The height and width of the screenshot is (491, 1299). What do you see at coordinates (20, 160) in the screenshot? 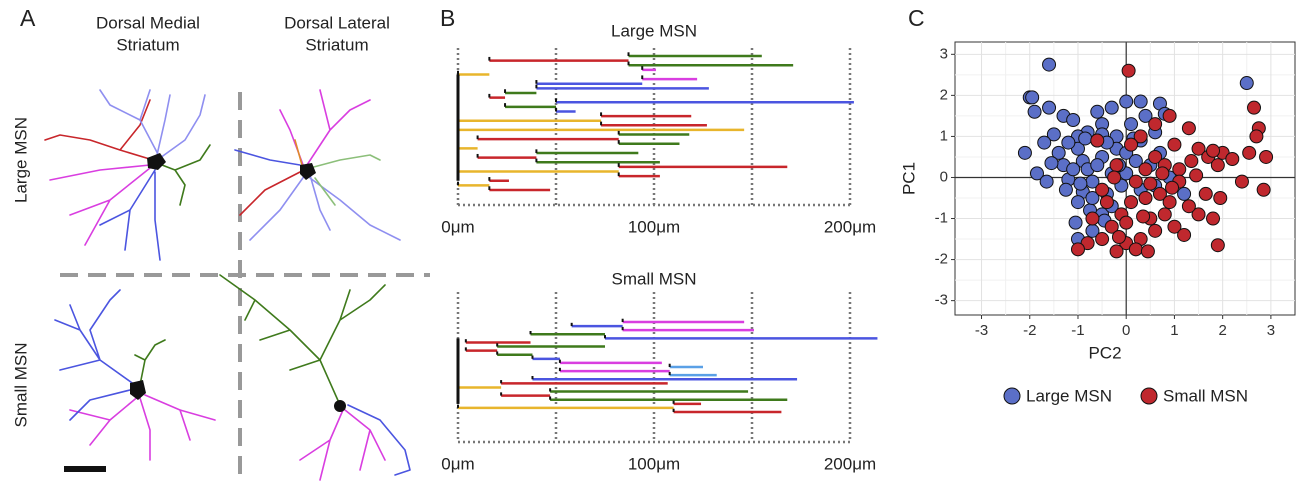
I see `row-title: Large MSN` at bounding box center [20, 160].